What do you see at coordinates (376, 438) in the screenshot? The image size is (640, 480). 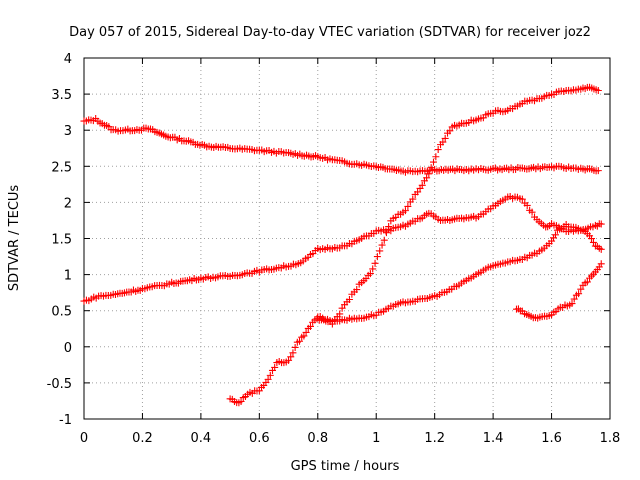 I see `x-tick-label: 1` at bounding box center [376, 438].